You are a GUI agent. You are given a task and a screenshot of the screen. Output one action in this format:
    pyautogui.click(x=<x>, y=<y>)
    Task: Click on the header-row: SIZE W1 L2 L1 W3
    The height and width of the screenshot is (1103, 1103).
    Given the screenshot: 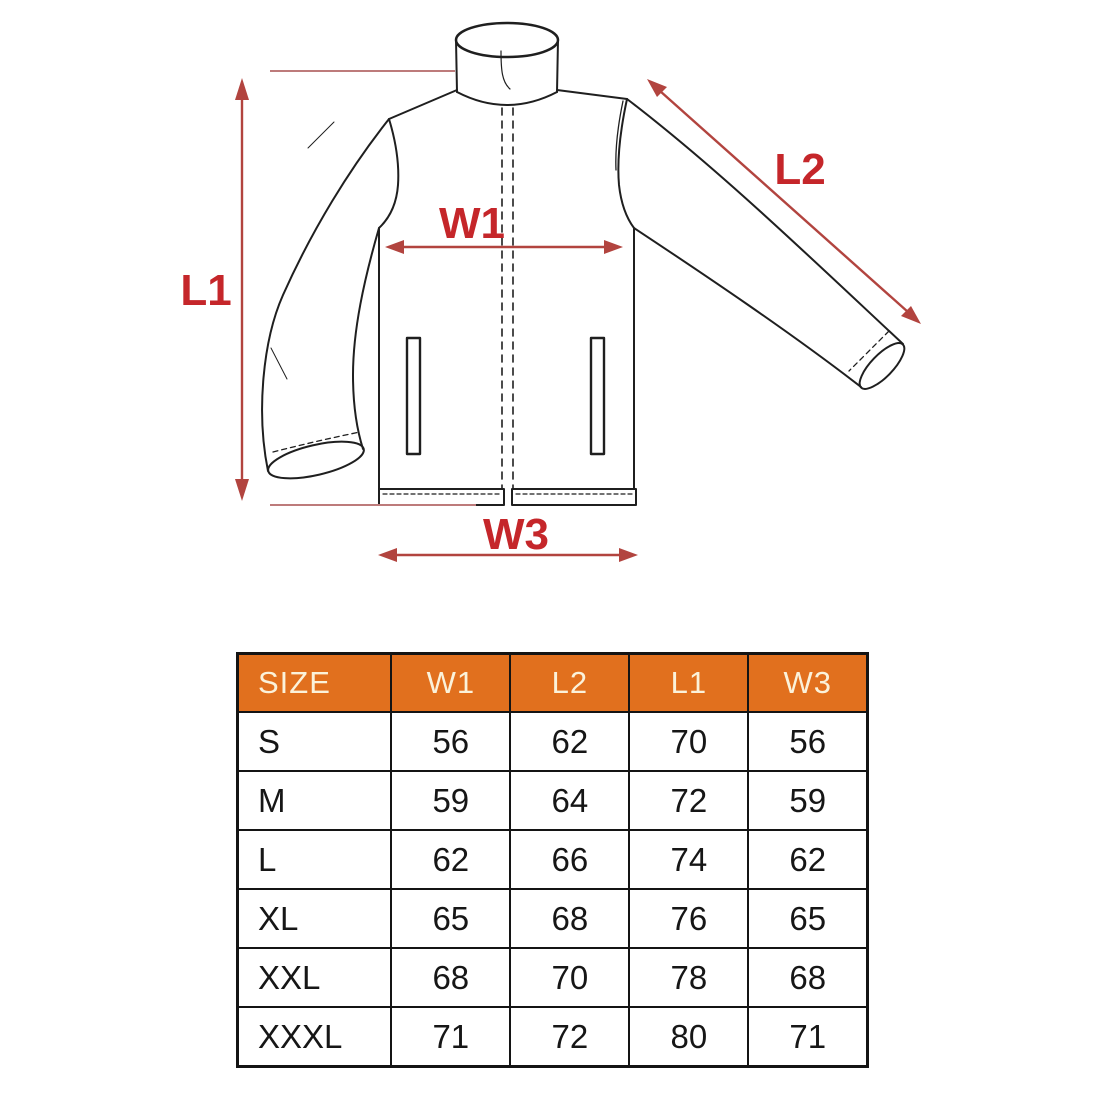 What is the action you would take?
    pyautogui.click(x=552, y=682)
    